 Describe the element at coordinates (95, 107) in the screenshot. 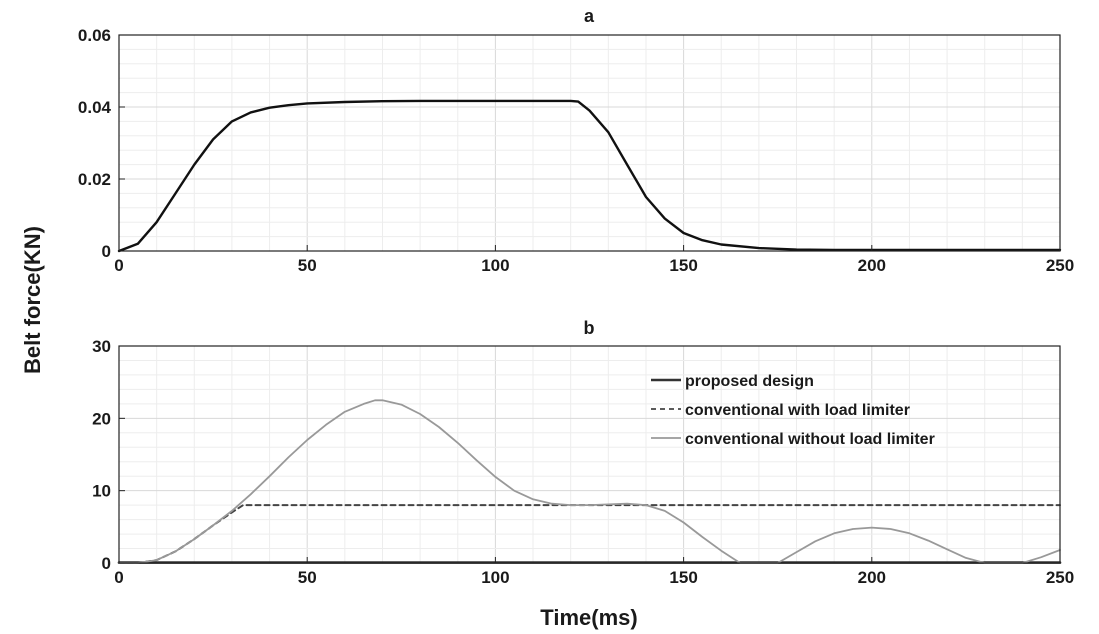

I see `y-tick-label: 0.04` at that location.